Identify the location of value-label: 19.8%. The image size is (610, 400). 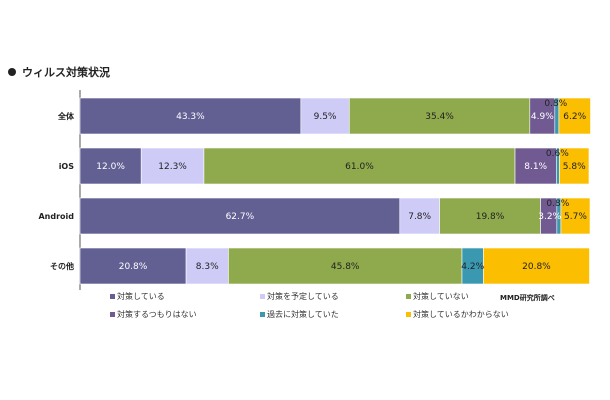
(490, 217).